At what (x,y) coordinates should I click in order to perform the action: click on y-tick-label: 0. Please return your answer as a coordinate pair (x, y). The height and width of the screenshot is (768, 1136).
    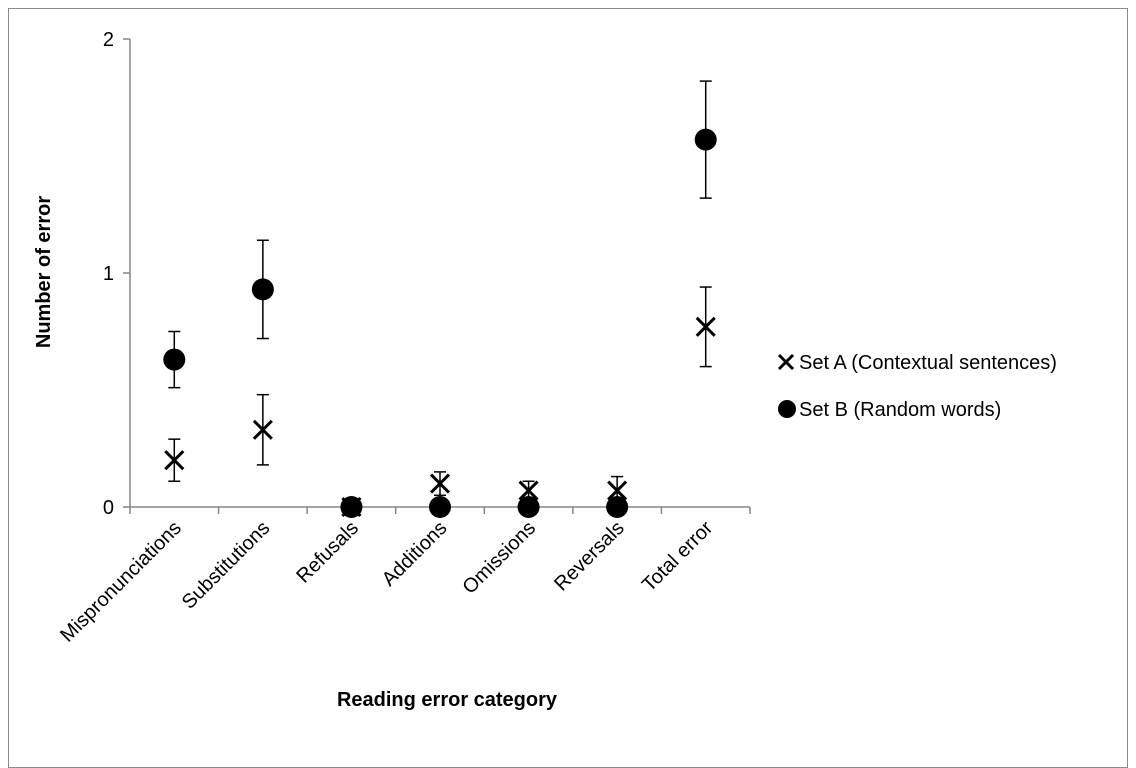
    Looking at the image, I should click on (108, 508).